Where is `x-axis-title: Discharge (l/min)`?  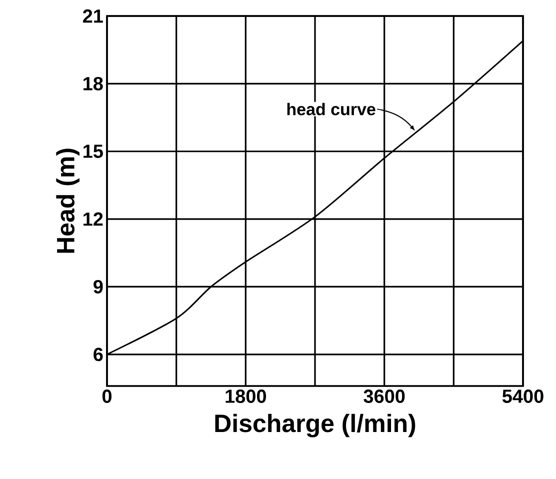 x-axis-title: Discharge (l/min) is located at coordinates (315, 426).